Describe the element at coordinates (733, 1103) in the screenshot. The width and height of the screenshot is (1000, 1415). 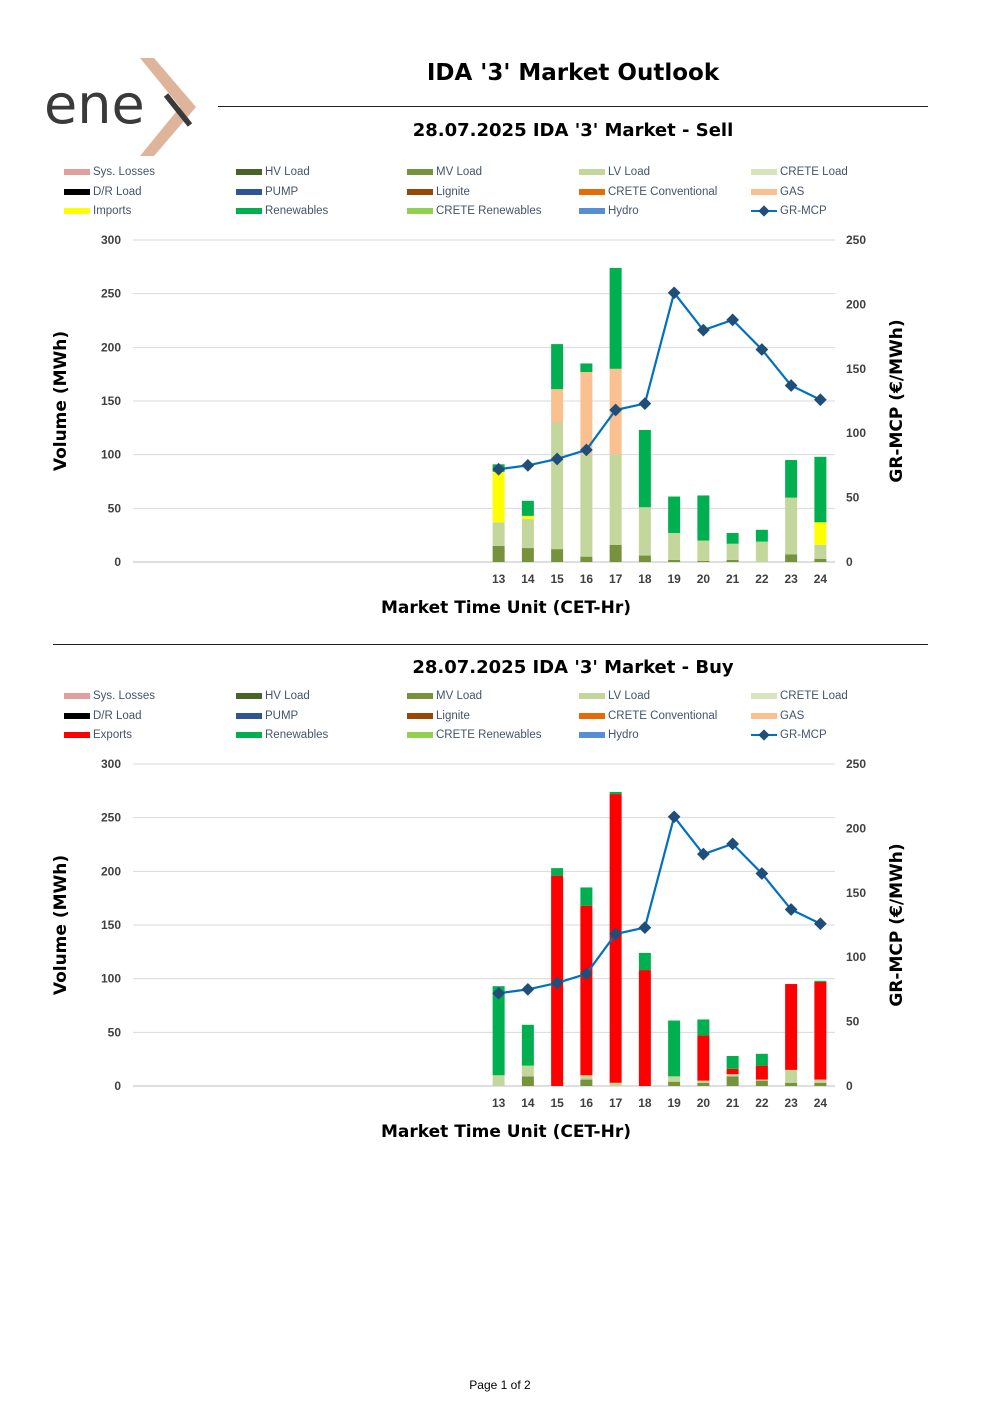
I see `x-tick-label: 21` at that location.